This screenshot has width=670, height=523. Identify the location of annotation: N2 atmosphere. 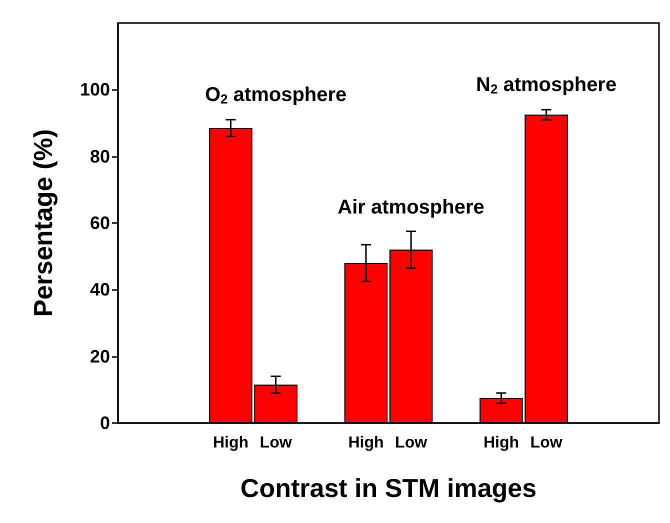
(546, 85).